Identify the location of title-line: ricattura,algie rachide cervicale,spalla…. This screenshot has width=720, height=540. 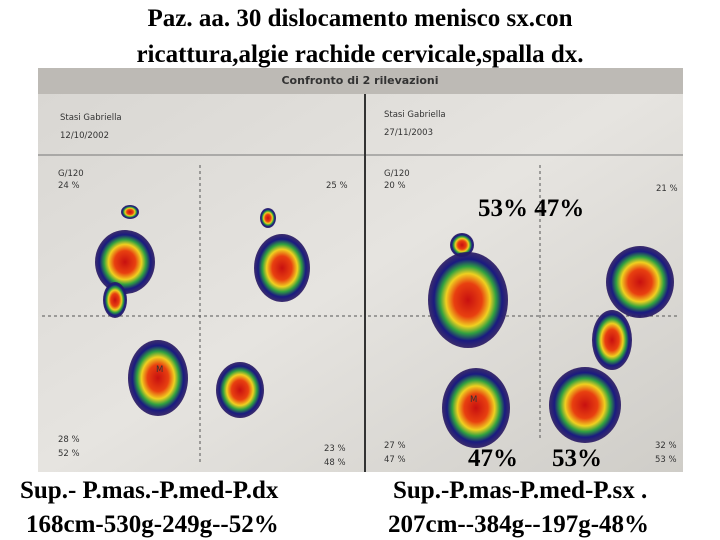
(359, 54).